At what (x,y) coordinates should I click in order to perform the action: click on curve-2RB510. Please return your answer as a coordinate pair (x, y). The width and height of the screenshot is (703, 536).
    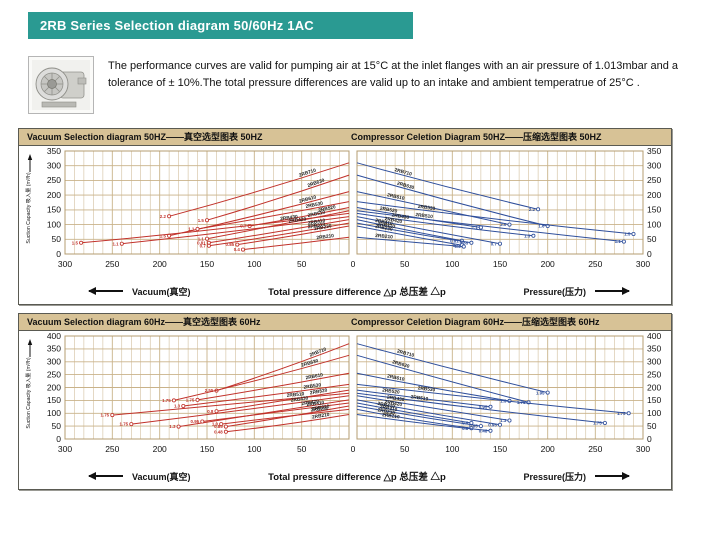
    Looking at the image, I should click on (480, 408).